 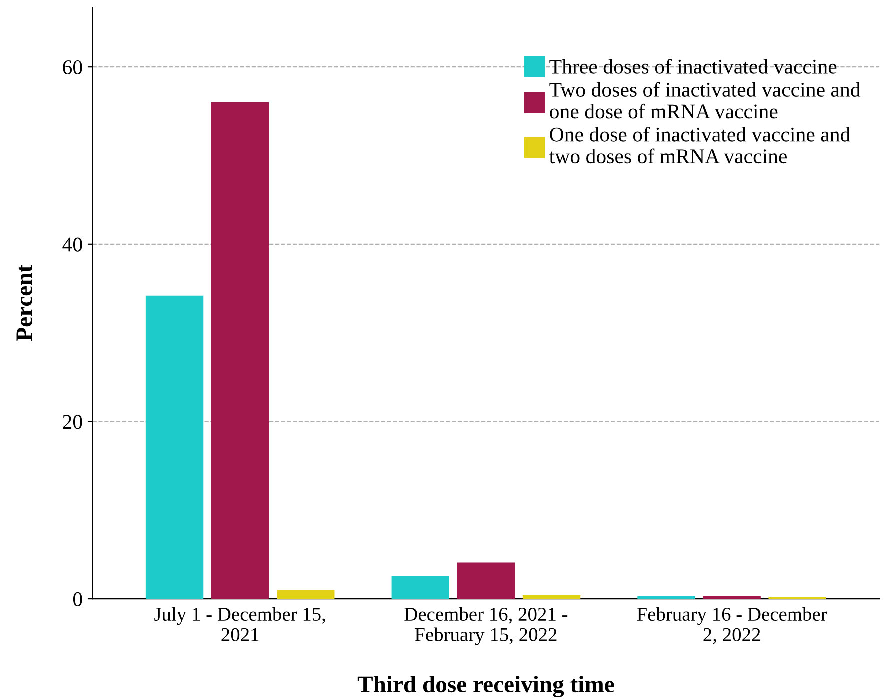 I want to click on y-tick-label: 0, so click(x=77, y=599).